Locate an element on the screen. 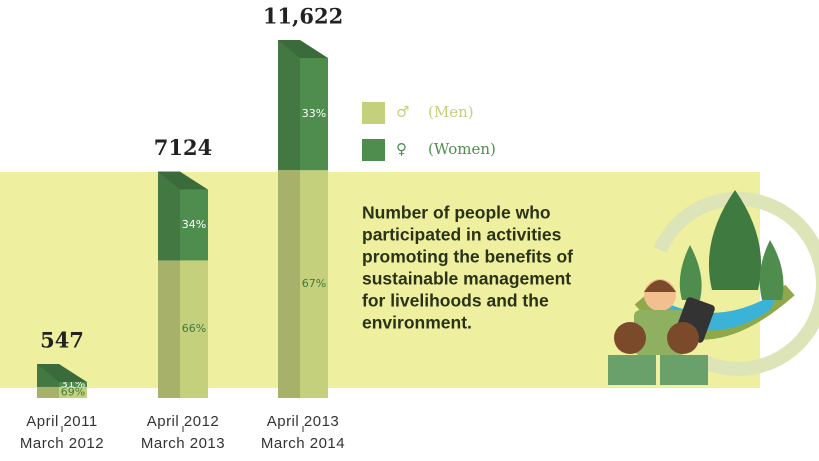  value-label: 66% is located at coordinates (194, 328).